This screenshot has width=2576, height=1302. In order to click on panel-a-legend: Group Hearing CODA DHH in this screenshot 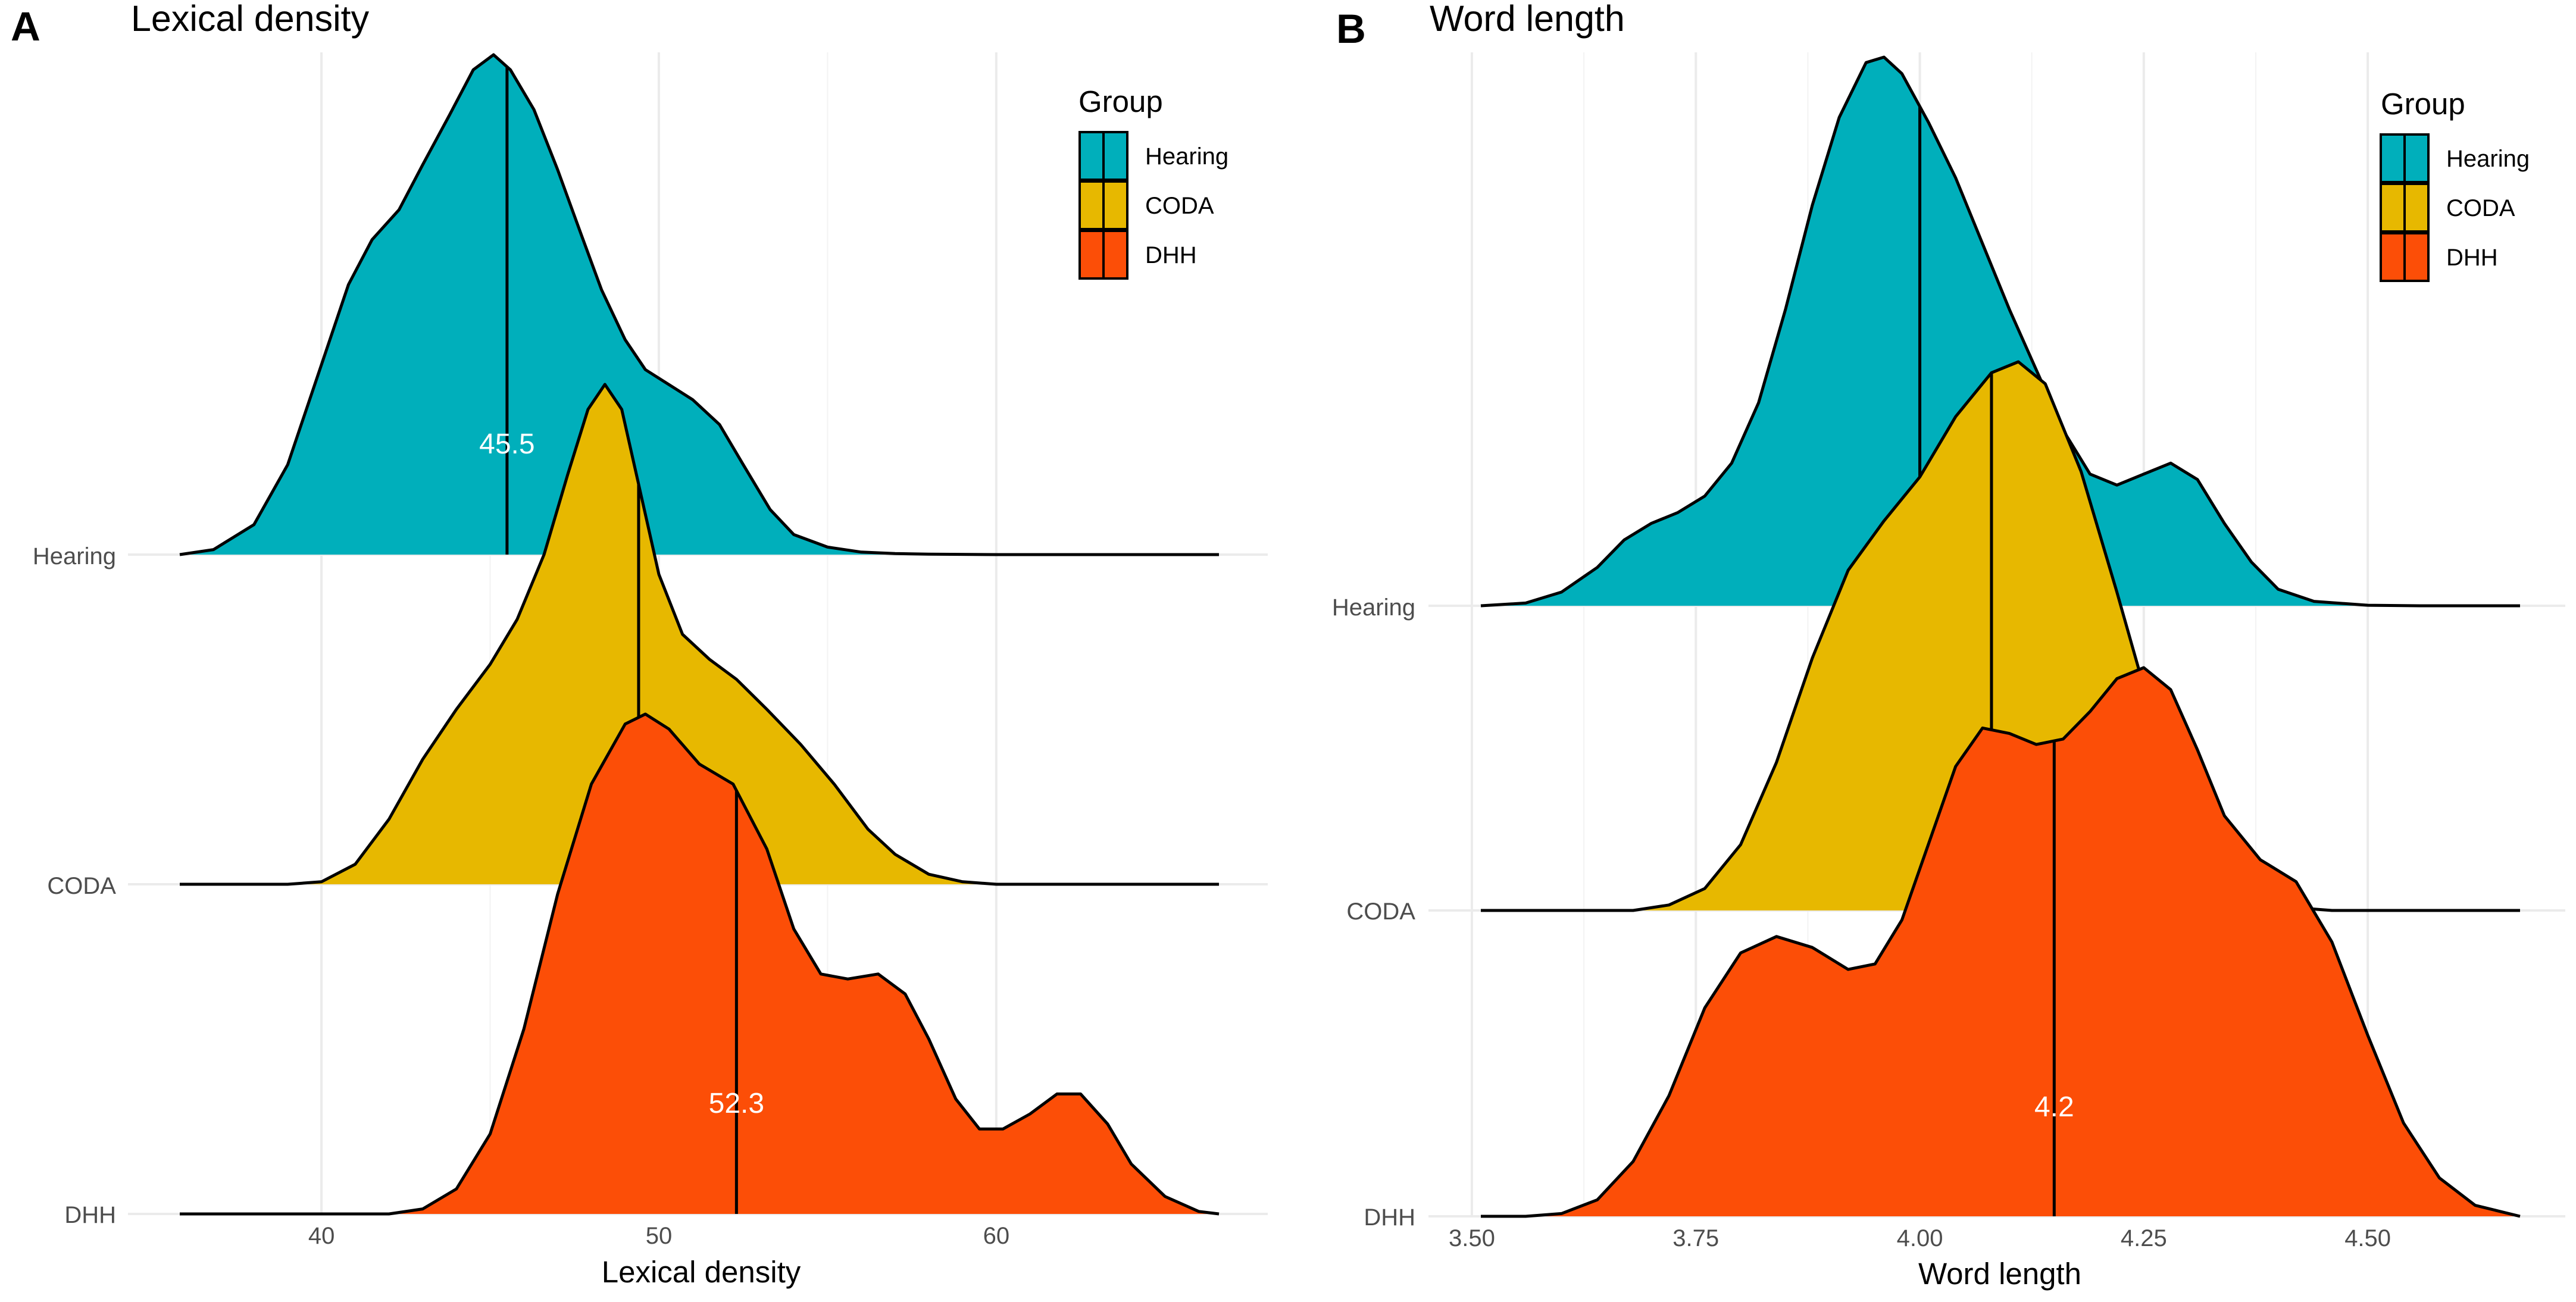, I will do `click(1153, 182)`.